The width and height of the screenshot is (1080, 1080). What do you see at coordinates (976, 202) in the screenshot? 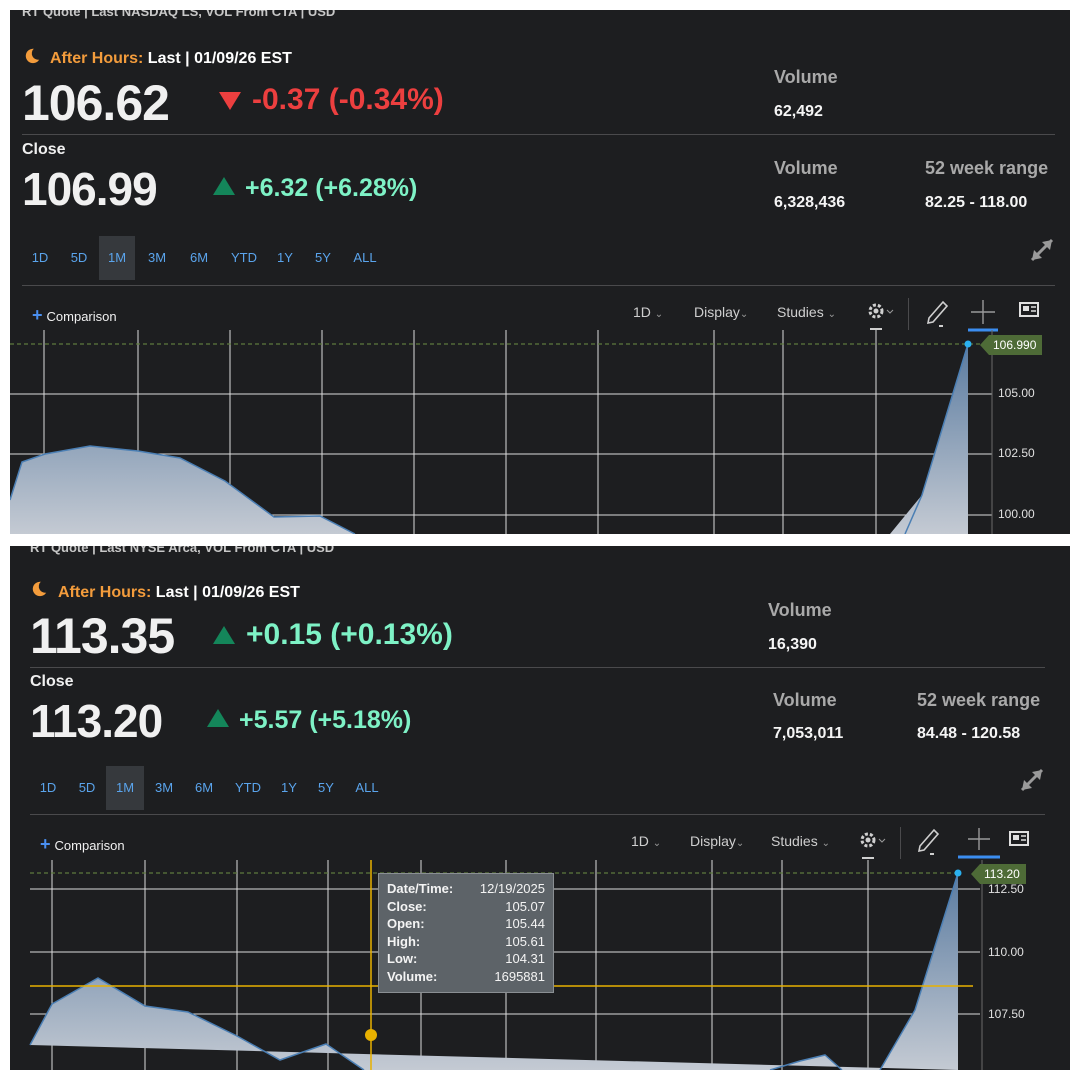
I see `range-value: 82.25 - 118.00` at bounding box center [976, 202].